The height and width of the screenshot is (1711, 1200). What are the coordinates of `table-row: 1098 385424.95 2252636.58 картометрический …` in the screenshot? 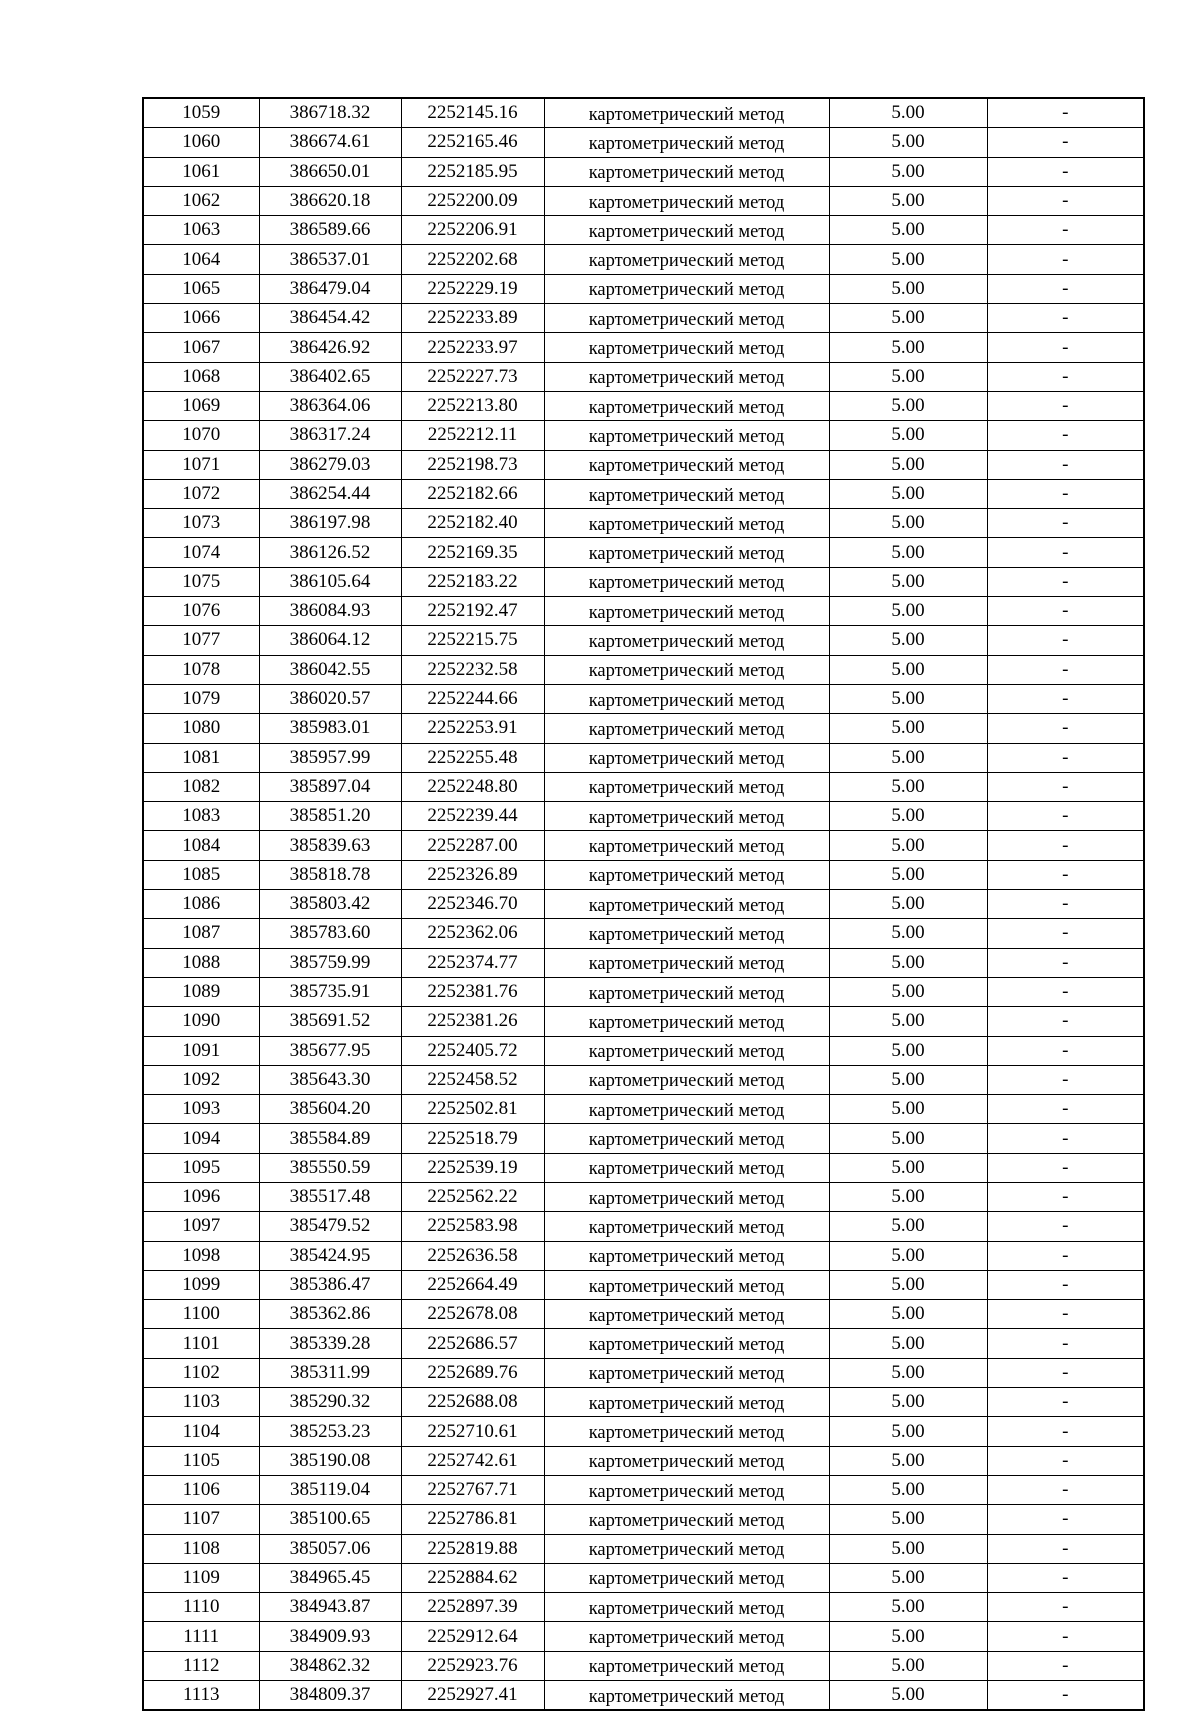 It's located at (643, 1255).